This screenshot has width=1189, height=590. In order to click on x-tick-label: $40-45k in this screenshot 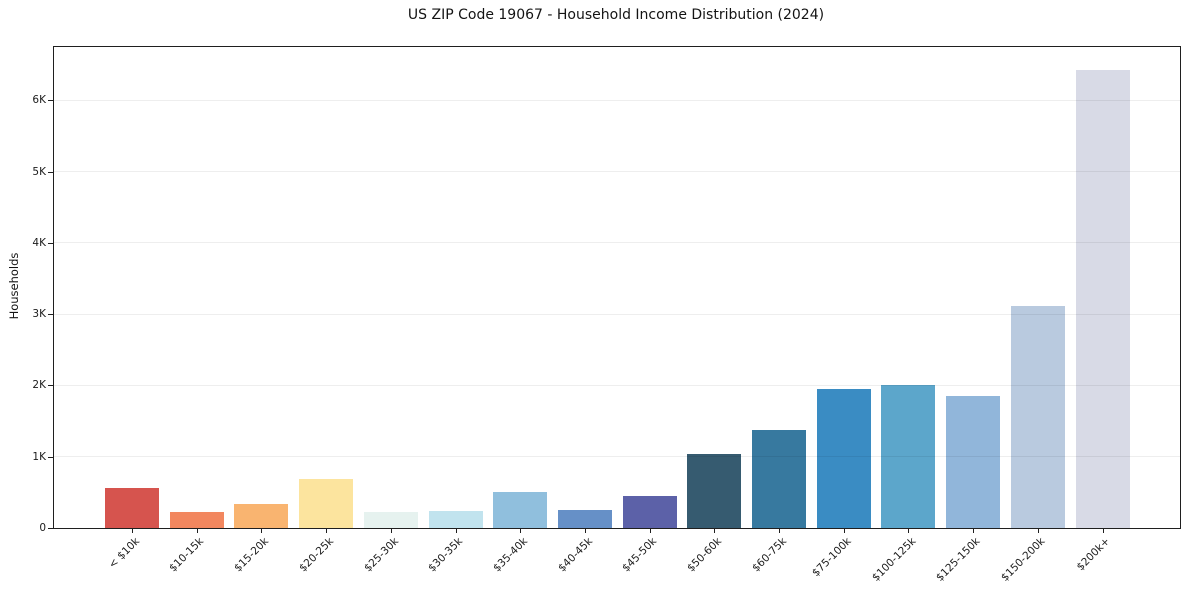, I will do `click(575, 555)`.